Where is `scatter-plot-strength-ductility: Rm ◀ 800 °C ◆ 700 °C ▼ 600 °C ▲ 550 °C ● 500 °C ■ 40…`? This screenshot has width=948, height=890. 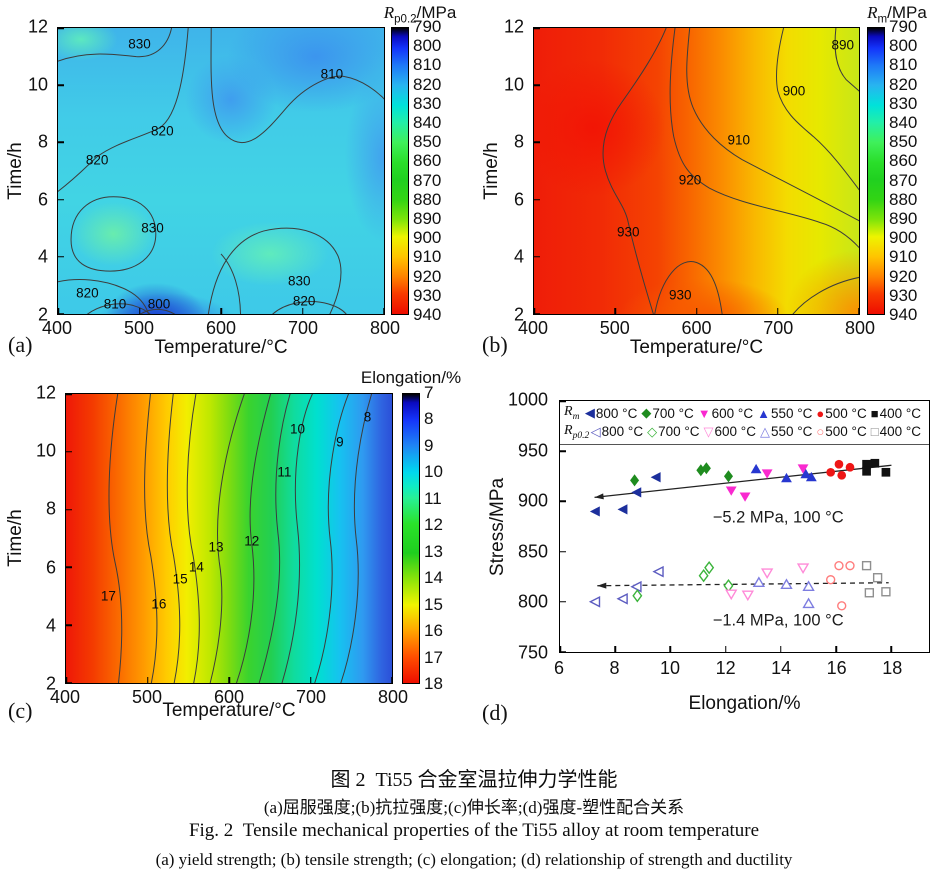
scatter-plot-strength-ductility: Rm ◀ 800 °C ◆ 700 °C ▼ 600 °C ▲ 550 °C ● 500 °C ■ 40… is located at coordinates (744, 526).